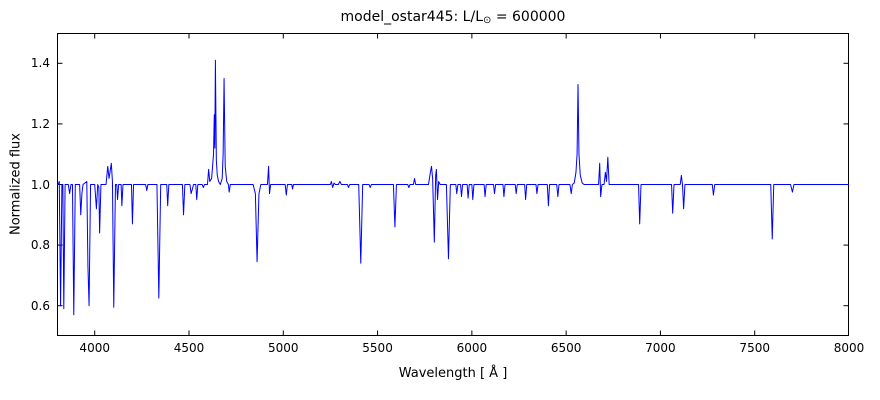 This screenshot has height=400, width=880. Describe the element at coordinates (487, 20) in the screenshot. I see `sun-symbol: ⊙` at that location.